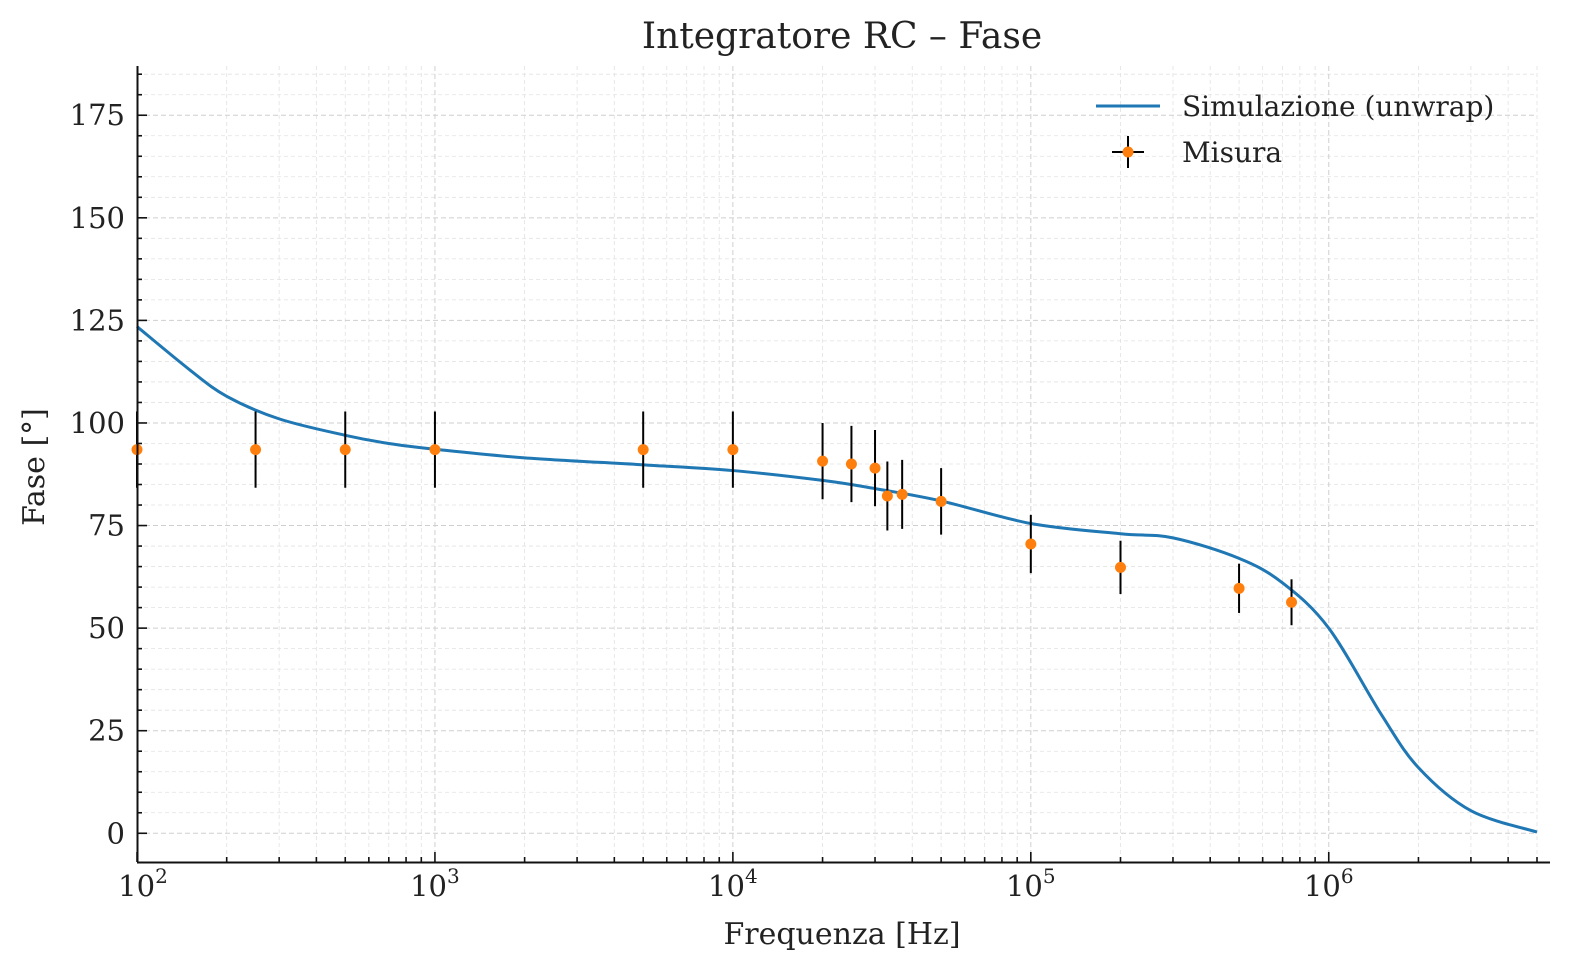 The height and width of the screenshot is (973, 1573). Describe the element at coordinates (435, 883) in the screenshot. I see `x-tick-label: 10³` at that location.